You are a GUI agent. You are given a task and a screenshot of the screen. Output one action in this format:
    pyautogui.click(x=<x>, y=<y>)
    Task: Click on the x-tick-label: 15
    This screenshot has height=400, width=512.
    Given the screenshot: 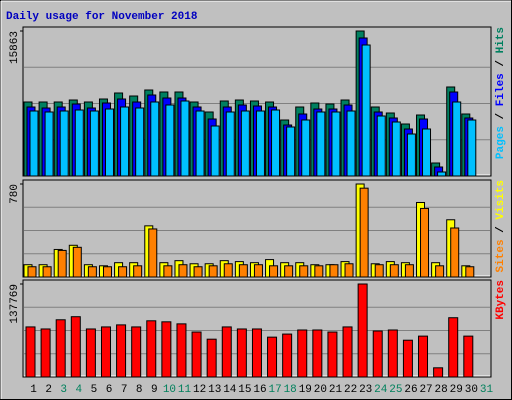 What is the action you would take?
    pyautogui.click(x=244, y=390)
    